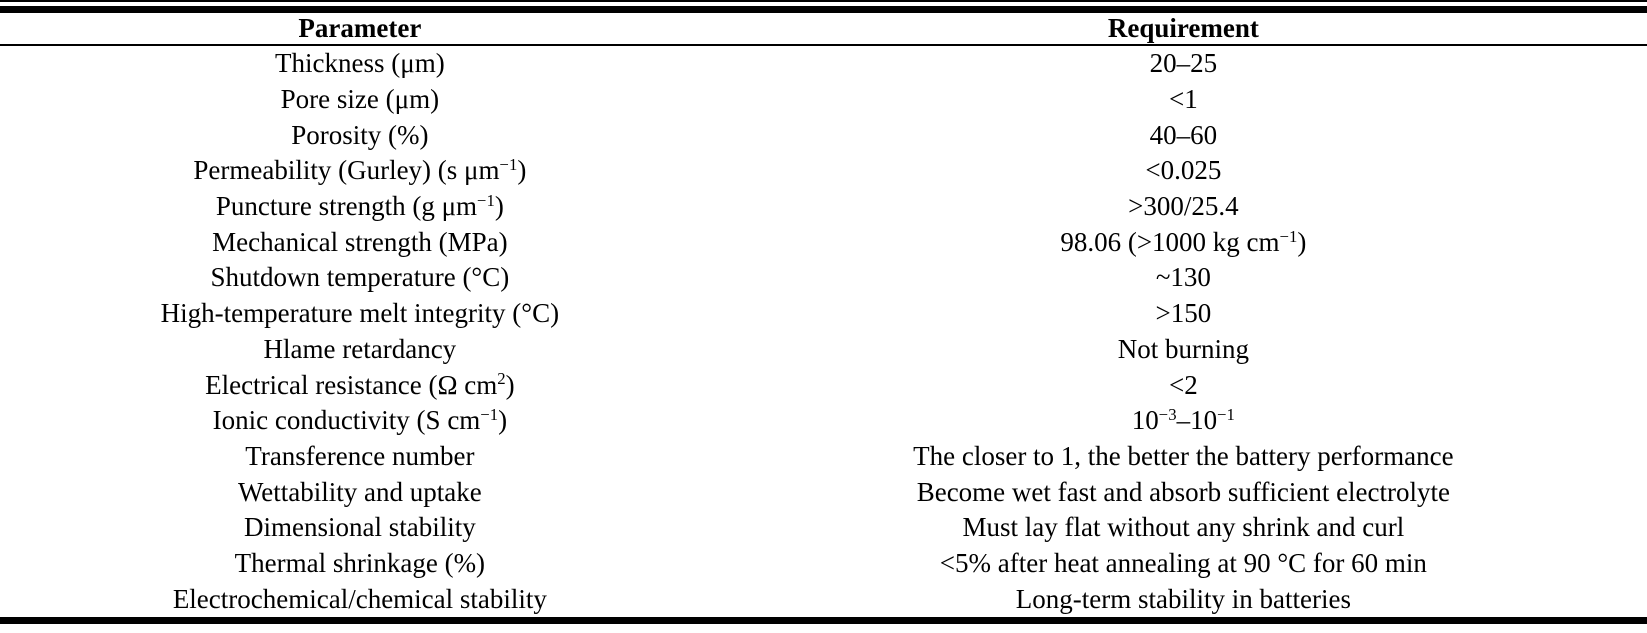 This screenshot has height=633, width=1647. I want to click on requirement-cell: 10−3–10−1, so click(1183, 420).